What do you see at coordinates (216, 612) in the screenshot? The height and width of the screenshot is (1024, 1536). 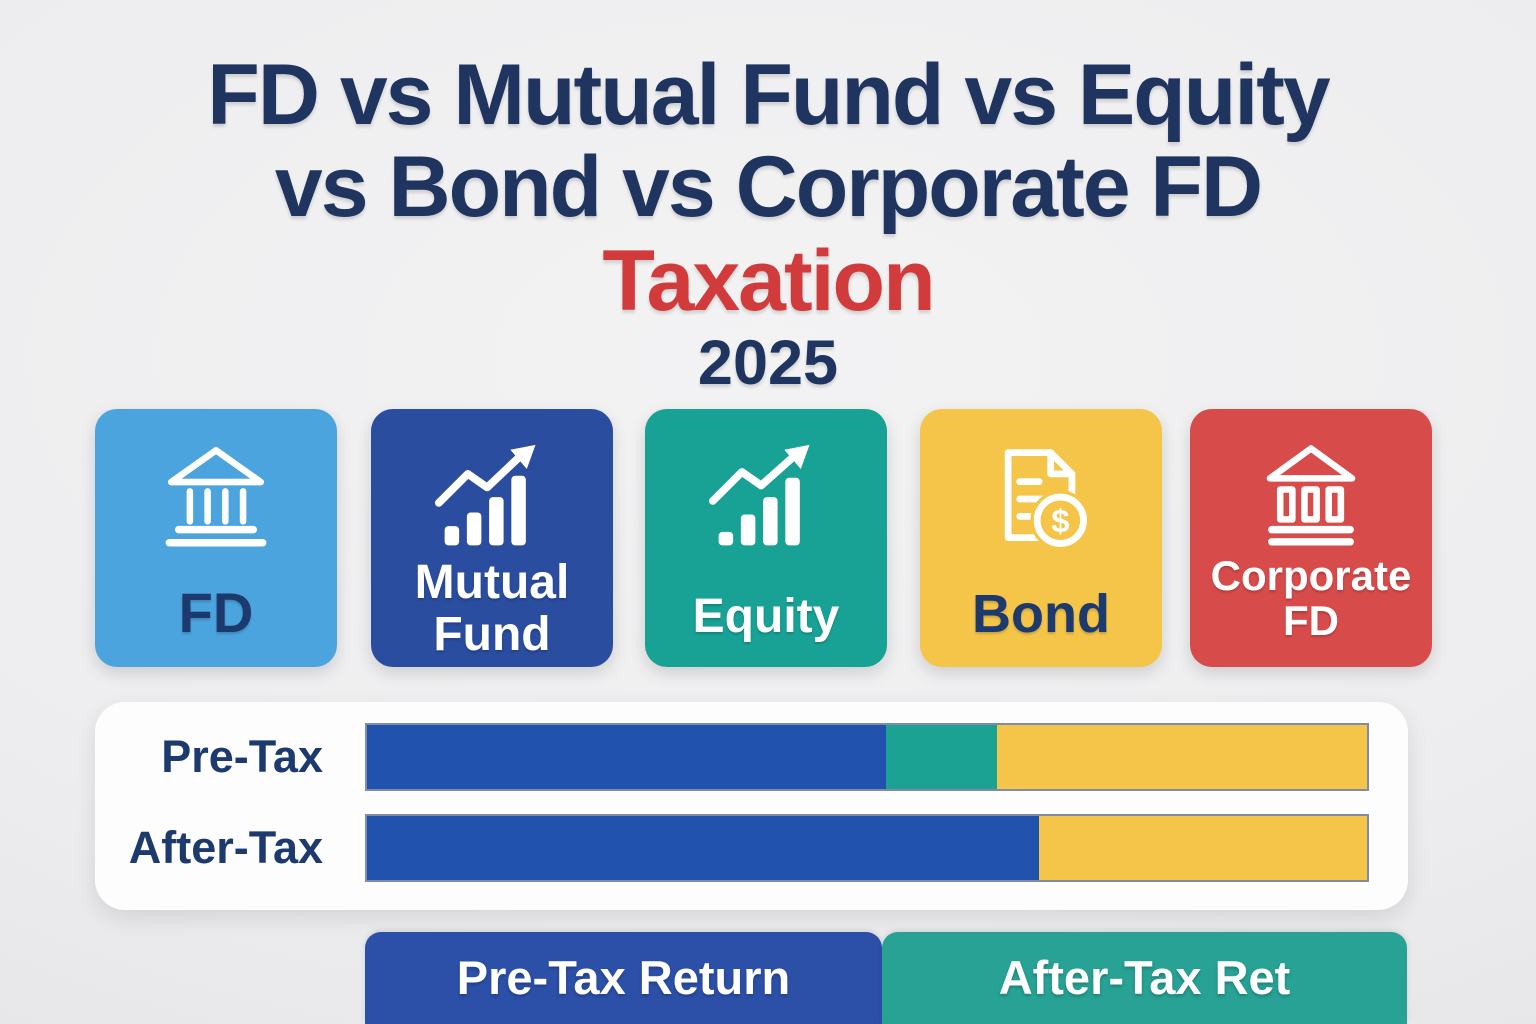 I see `card-label-fd: FD` at bounding box center [216, 612].